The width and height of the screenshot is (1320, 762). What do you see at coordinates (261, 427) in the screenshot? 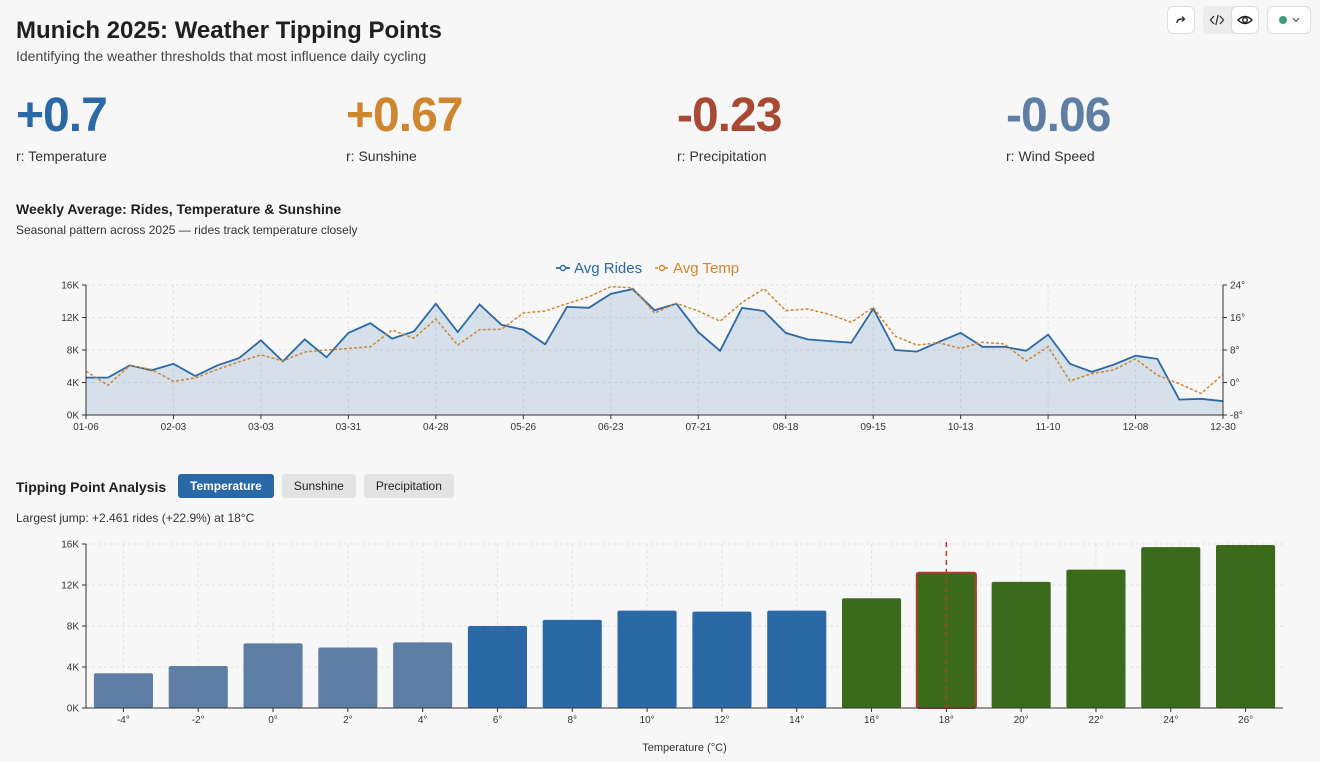
I see `x-tick-label: 03-03` at bounding box center [261, 427].